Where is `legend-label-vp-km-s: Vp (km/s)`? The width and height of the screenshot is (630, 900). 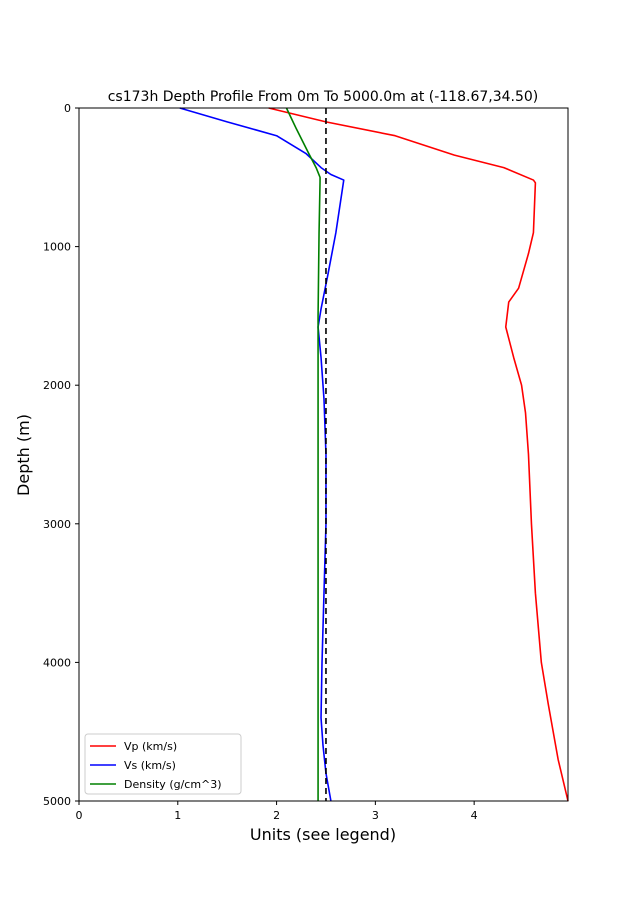 legend-label-vp-km-s: Vp (km/s) is located at coordinates (150, 746).